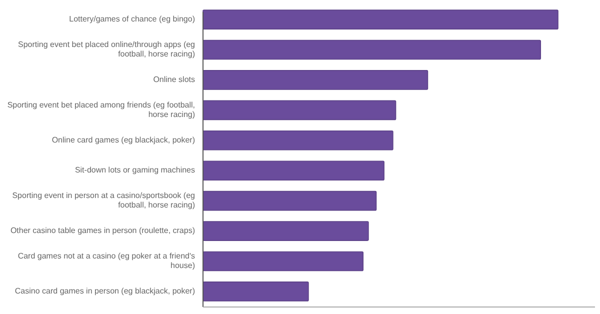 This screenshot has height=314, width=600. Describe the element at coordinates (105, 291) in the screenshot. I see `y-tick-label: Casino card games in person (eg blackjack, poker)` at that location.